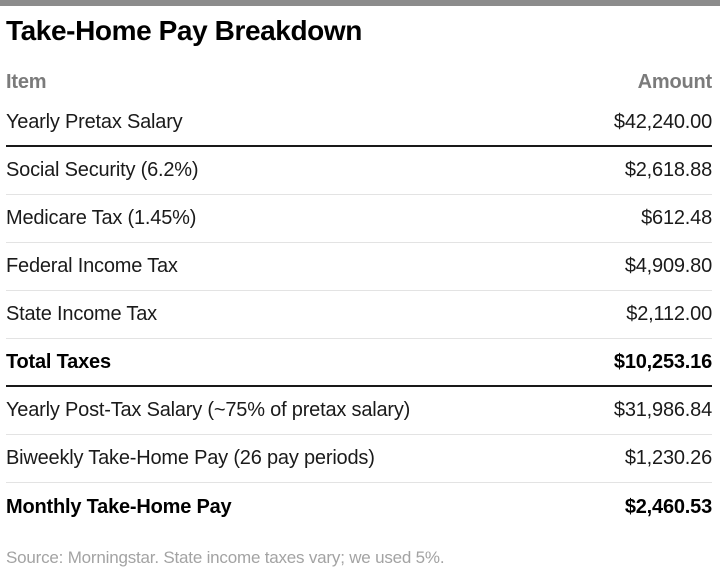  What do you see at coordinates (675, 82) in the screenshot?
I see `column-header-amount: Amount` at bounding box center [675, 82].